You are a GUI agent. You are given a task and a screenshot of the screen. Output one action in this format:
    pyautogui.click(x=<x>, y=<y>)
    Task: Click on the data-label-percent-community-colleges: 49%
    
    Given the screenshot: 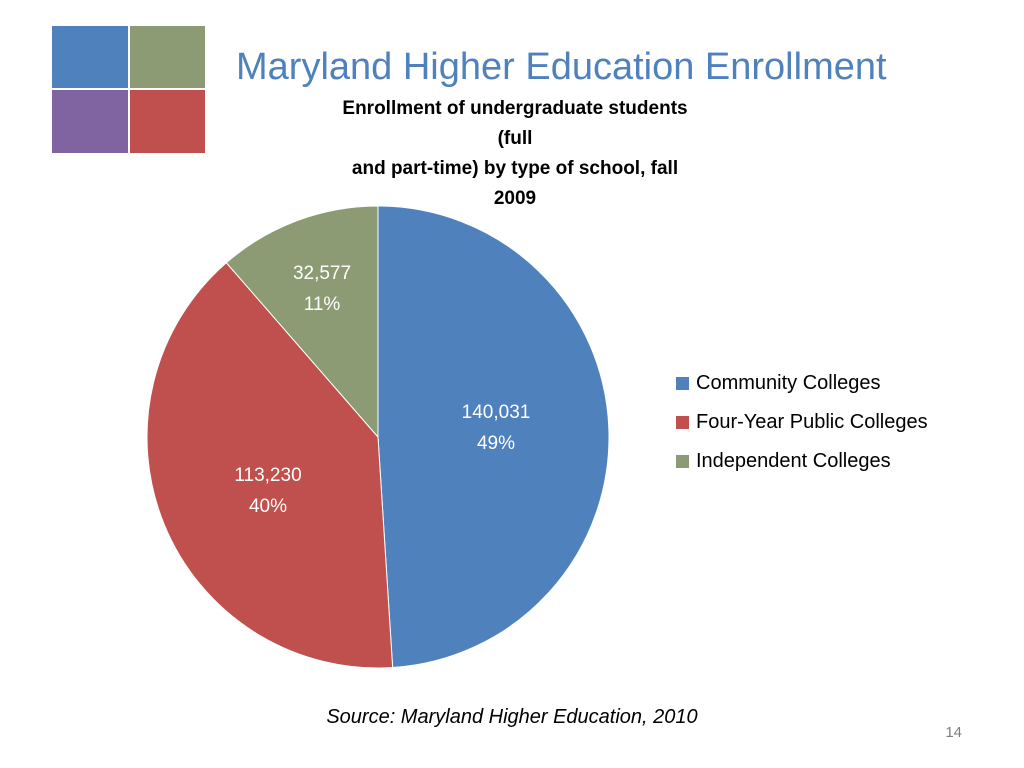 What is the action you would take?
    pyautogui.click(x=496, y=443)
    